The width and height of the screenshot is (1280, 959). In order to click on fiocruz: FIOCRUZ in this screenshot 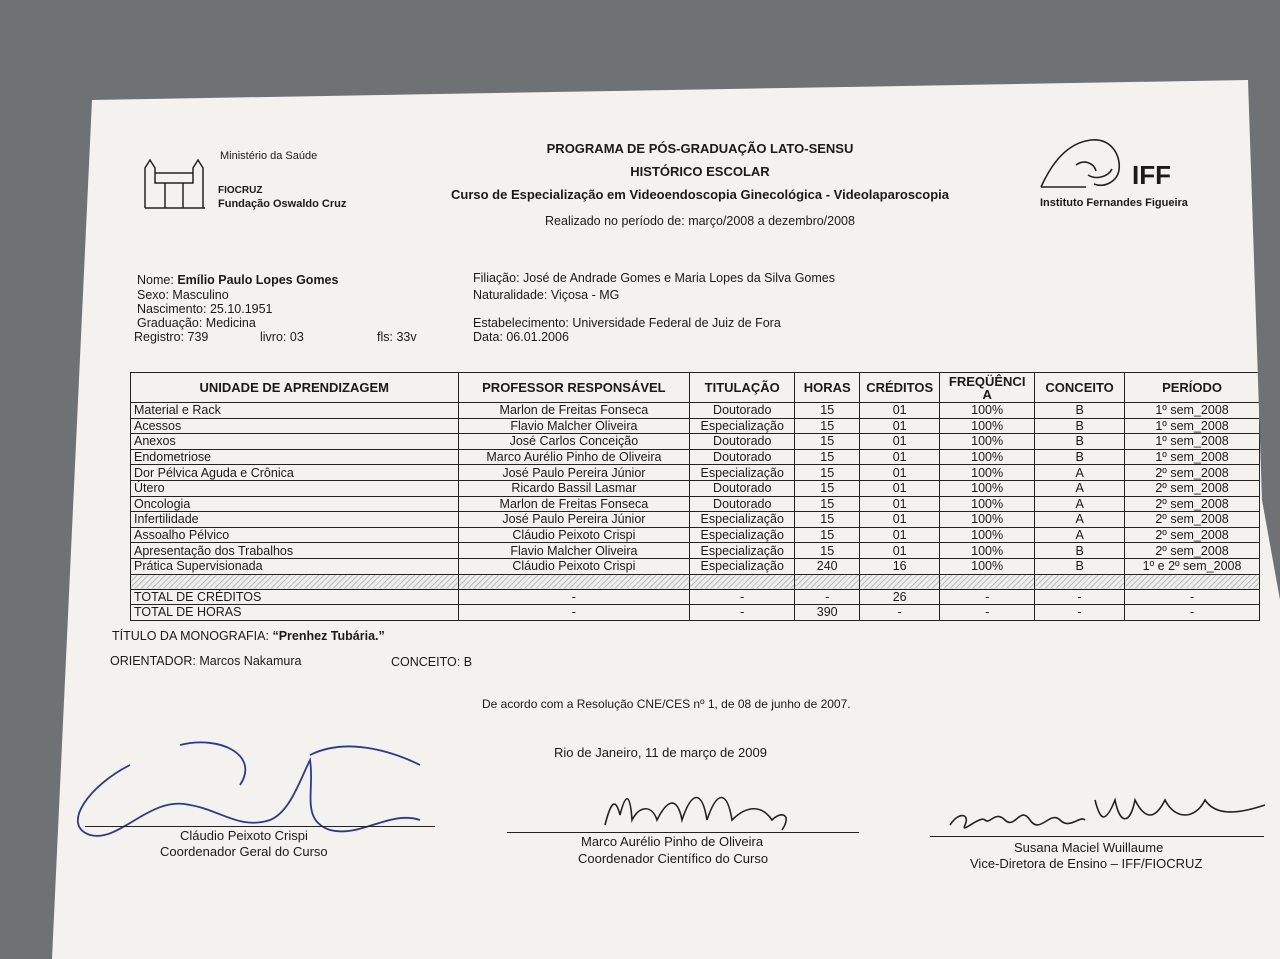, I will do `click(240, 190)`.